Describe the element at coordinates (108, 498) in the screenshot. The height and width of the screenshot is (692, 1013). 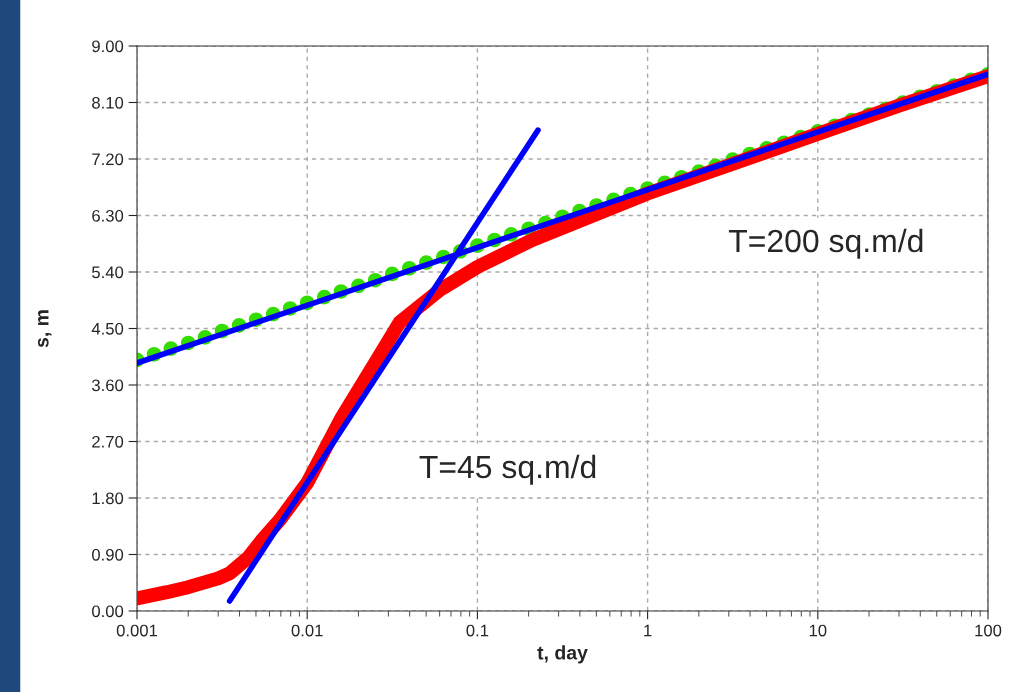
I see `y-tick-label: 1.80` at that location.